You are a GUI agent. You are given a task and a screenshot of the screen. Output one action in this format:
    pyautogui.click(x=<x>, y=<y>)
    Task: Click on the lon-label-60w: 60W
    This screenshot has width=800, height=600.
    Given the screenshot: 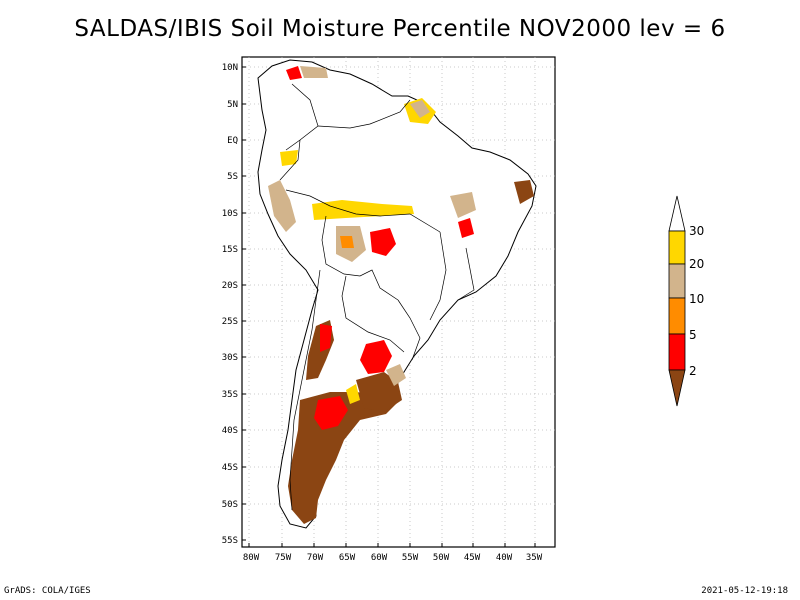 What is the action you would take?
    pyautogui.click(x=379, y=558)
    